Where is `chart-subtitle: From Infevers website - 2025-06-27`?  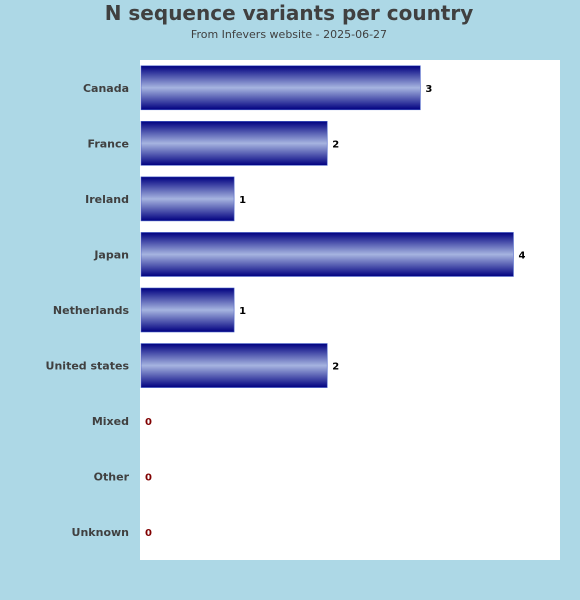 chart-subtitle: From Infevers website - 2025-06-27 is located at coordinates (289, 34).